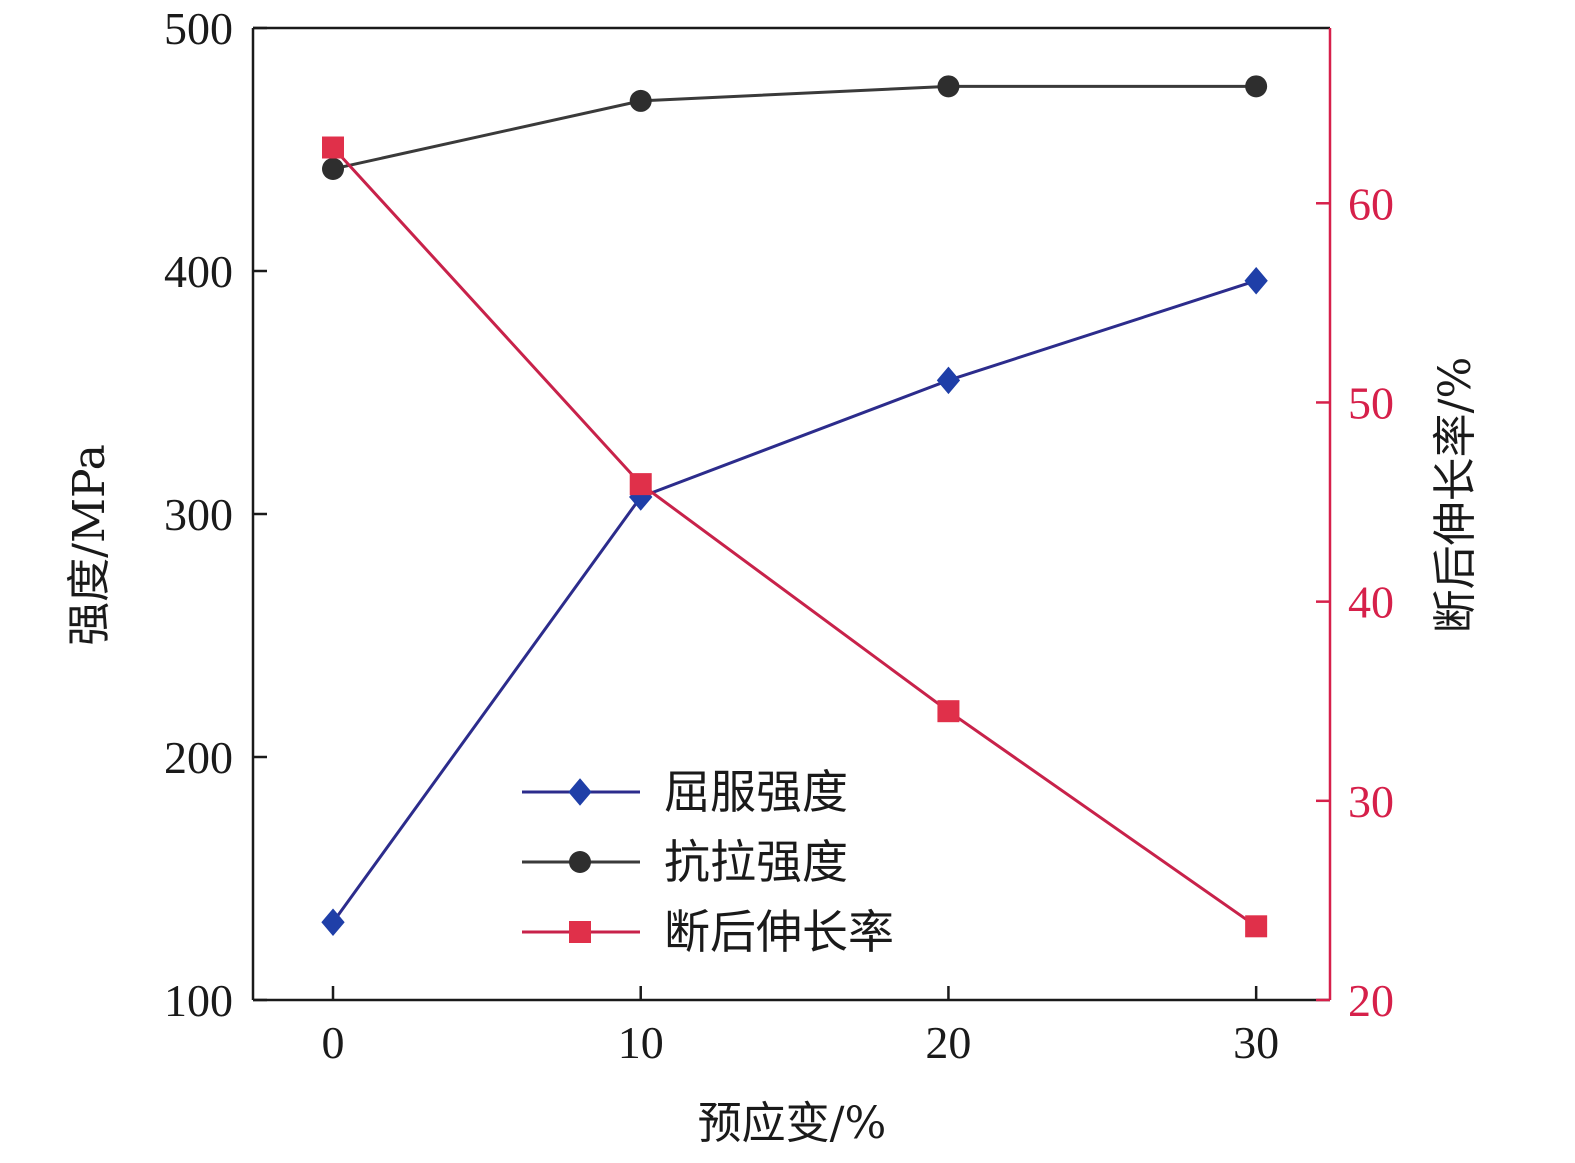  Describe the element at coordinates (792, 1123) in the screenshot. I see `x-axis-title: 预应变/%` at that location.